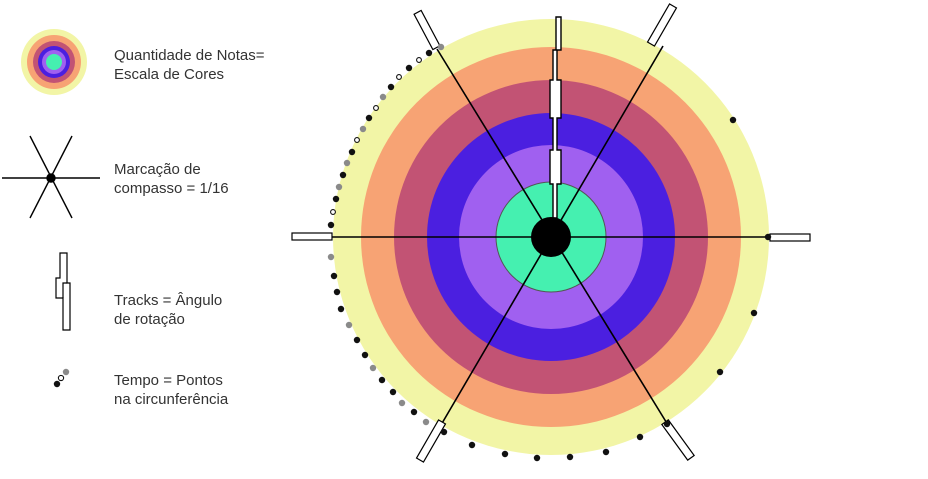 This screenshot has width=928, height=479. Describe the element at coordinates (312, 236) in the screenshot. I see `spoke-cap-left` at that location.